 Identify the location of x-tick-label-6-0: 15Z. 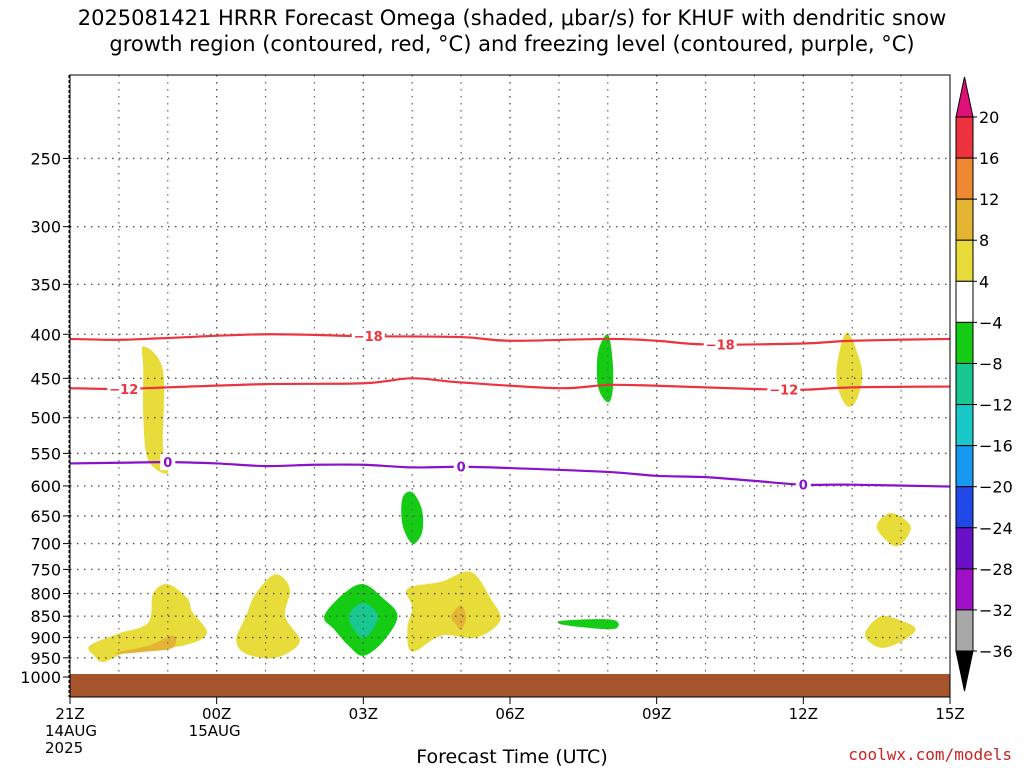
(949, 714).